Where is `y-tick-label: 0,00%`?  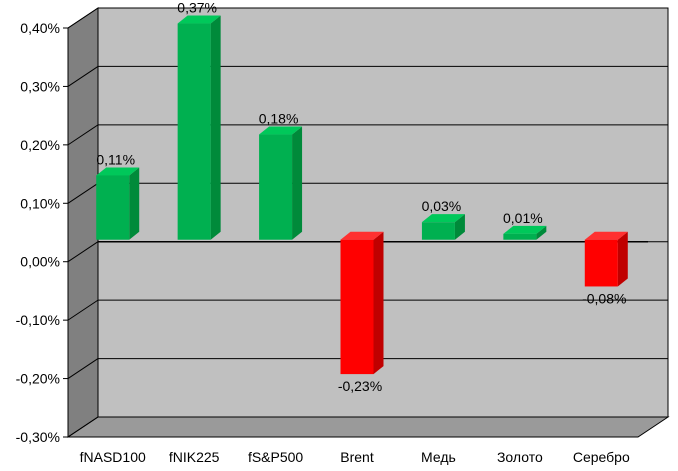
y-tick-label: 0,00% is located at coordinates (40, 262).